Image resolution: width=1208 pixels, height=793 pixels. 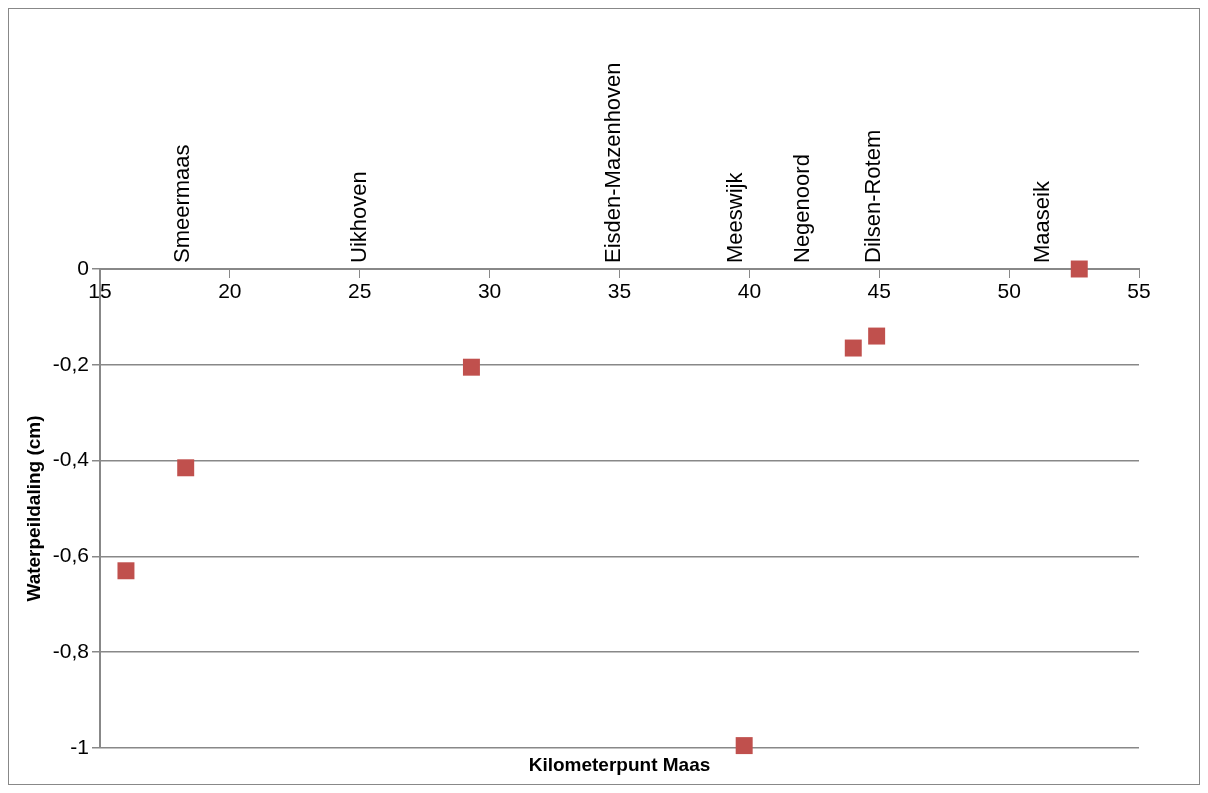 What do you see at coordinates (613, 162) in the screenshot?
I see `text: Eisden-Mazenhoven` at bounding box center [613, 162].